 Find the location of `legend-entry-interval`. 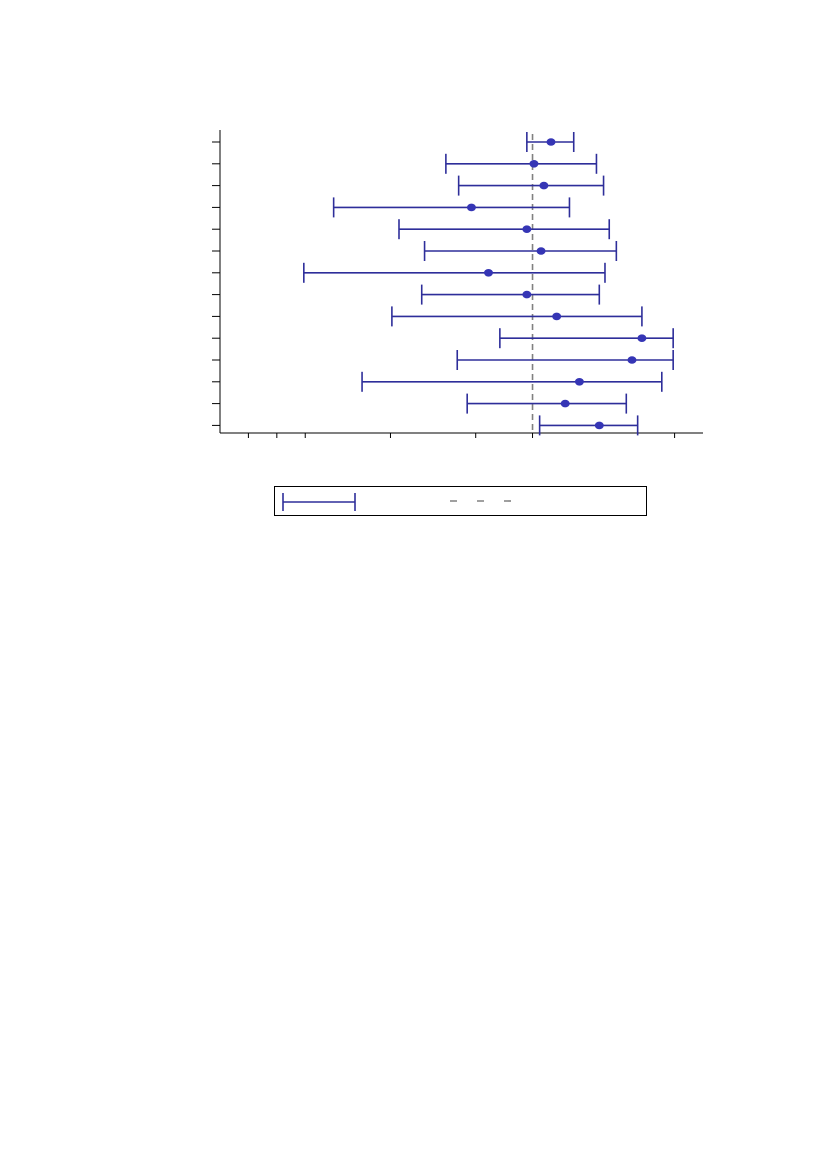

legend-entry-interval is located at coordinates (319, 502).